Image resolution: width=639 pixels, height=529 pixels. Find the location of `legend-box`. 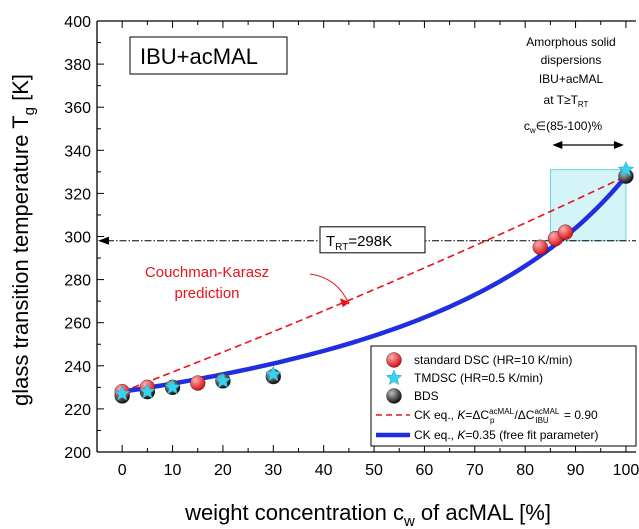

legend-box is located at coordinates (503, 396).